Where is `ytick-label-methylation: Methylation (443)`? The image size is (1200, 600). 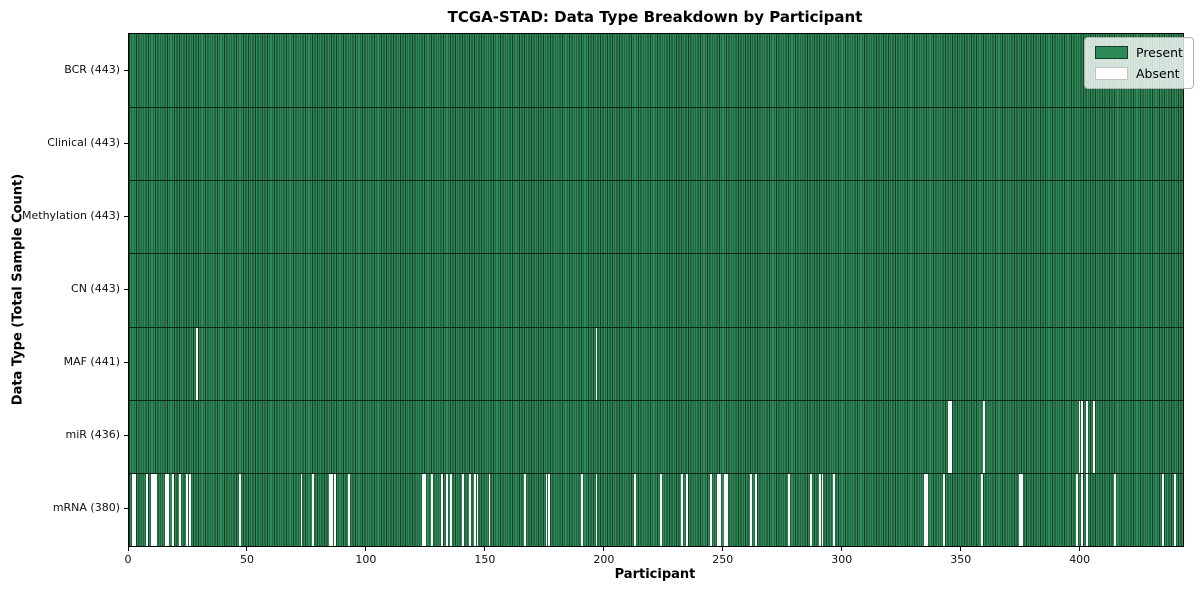
ytick-label-methylation: Methylation (443) is located at coordinates (71, 215).